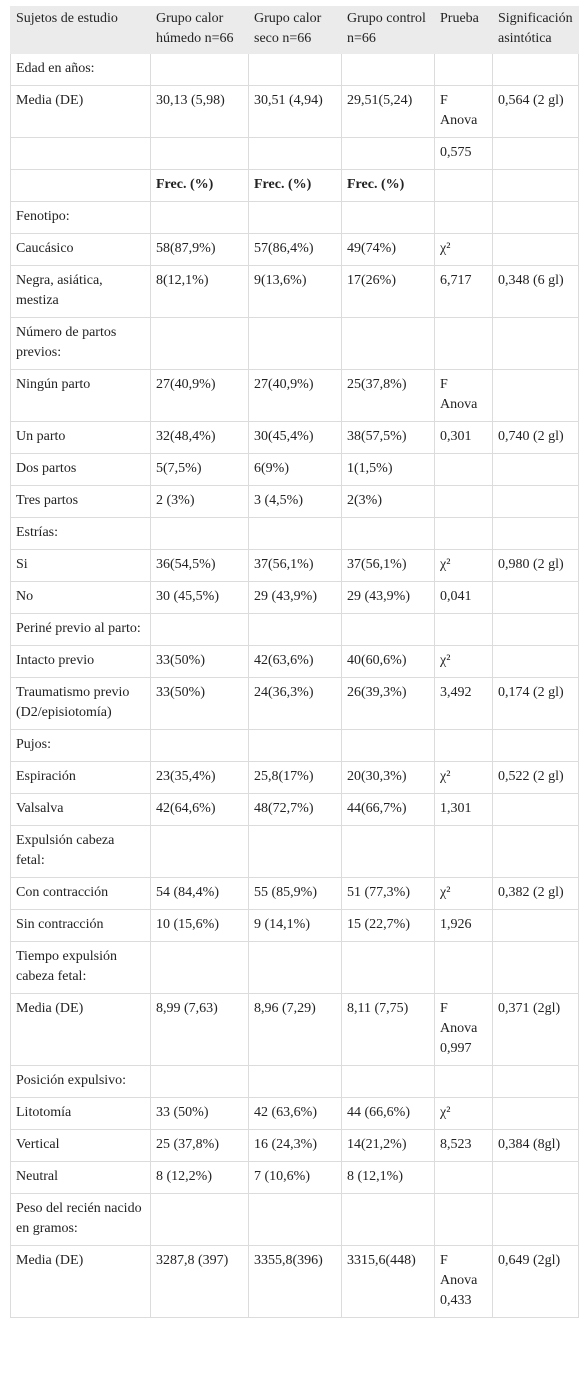  What do you see at coordinates (388, 893) in the screenshot?
I see `table-cell: 51 (77,3%)` at bounding box center [388, 893].